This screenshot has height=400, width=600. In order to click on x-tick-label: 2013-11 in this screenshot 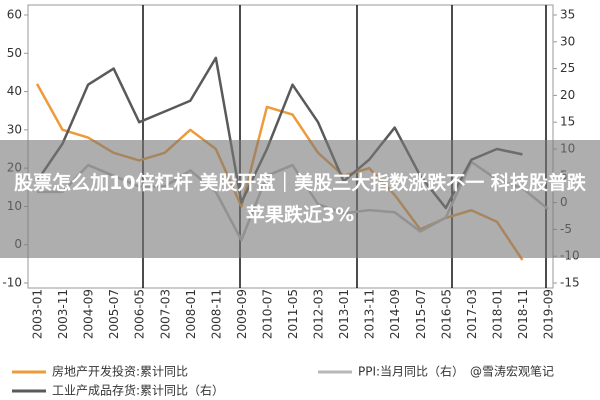, I will do `click(370, 314)`.